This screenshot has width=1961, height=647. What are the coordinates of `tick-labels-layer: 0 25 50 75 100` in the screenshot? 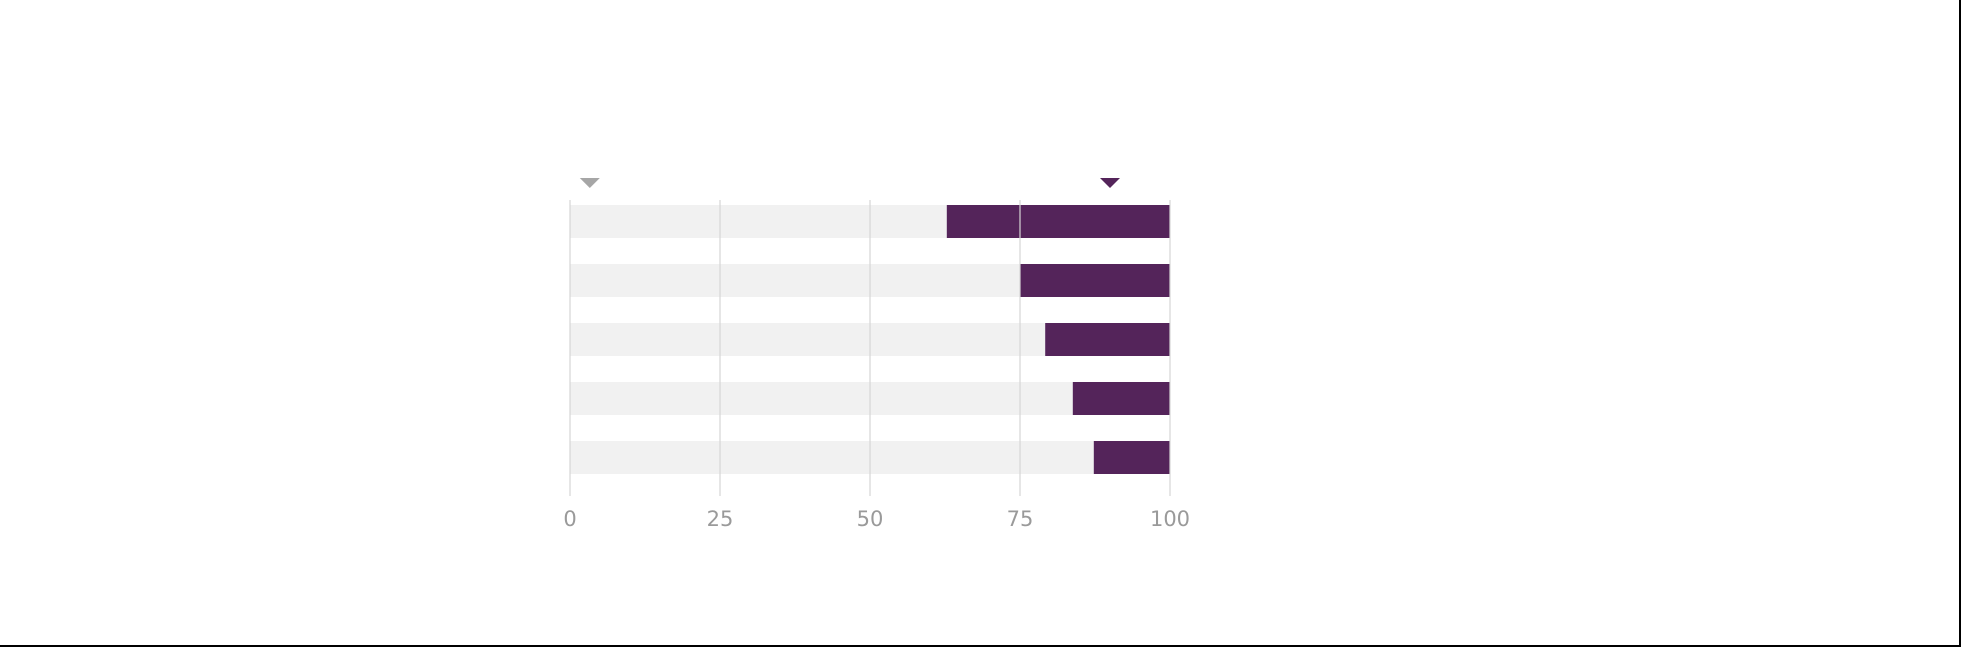 It's located at (876, 519).